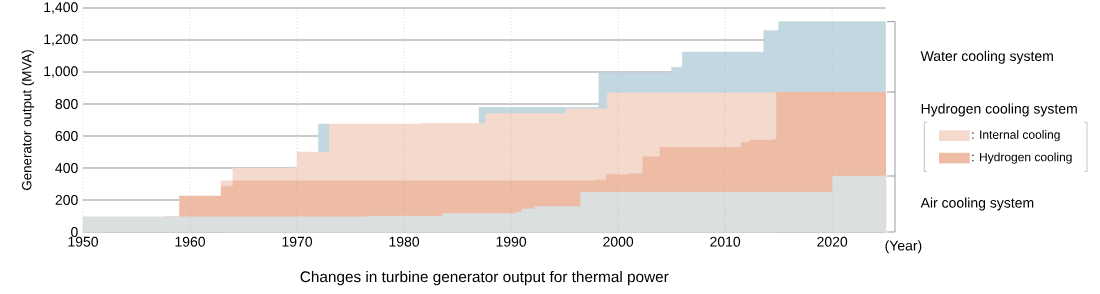 This screenshot has width=1100, height=294. What do you see at coordinates (66, 104) in the screenshot?
I see `y-tick-label: 800` at bounding box center [66, 104].